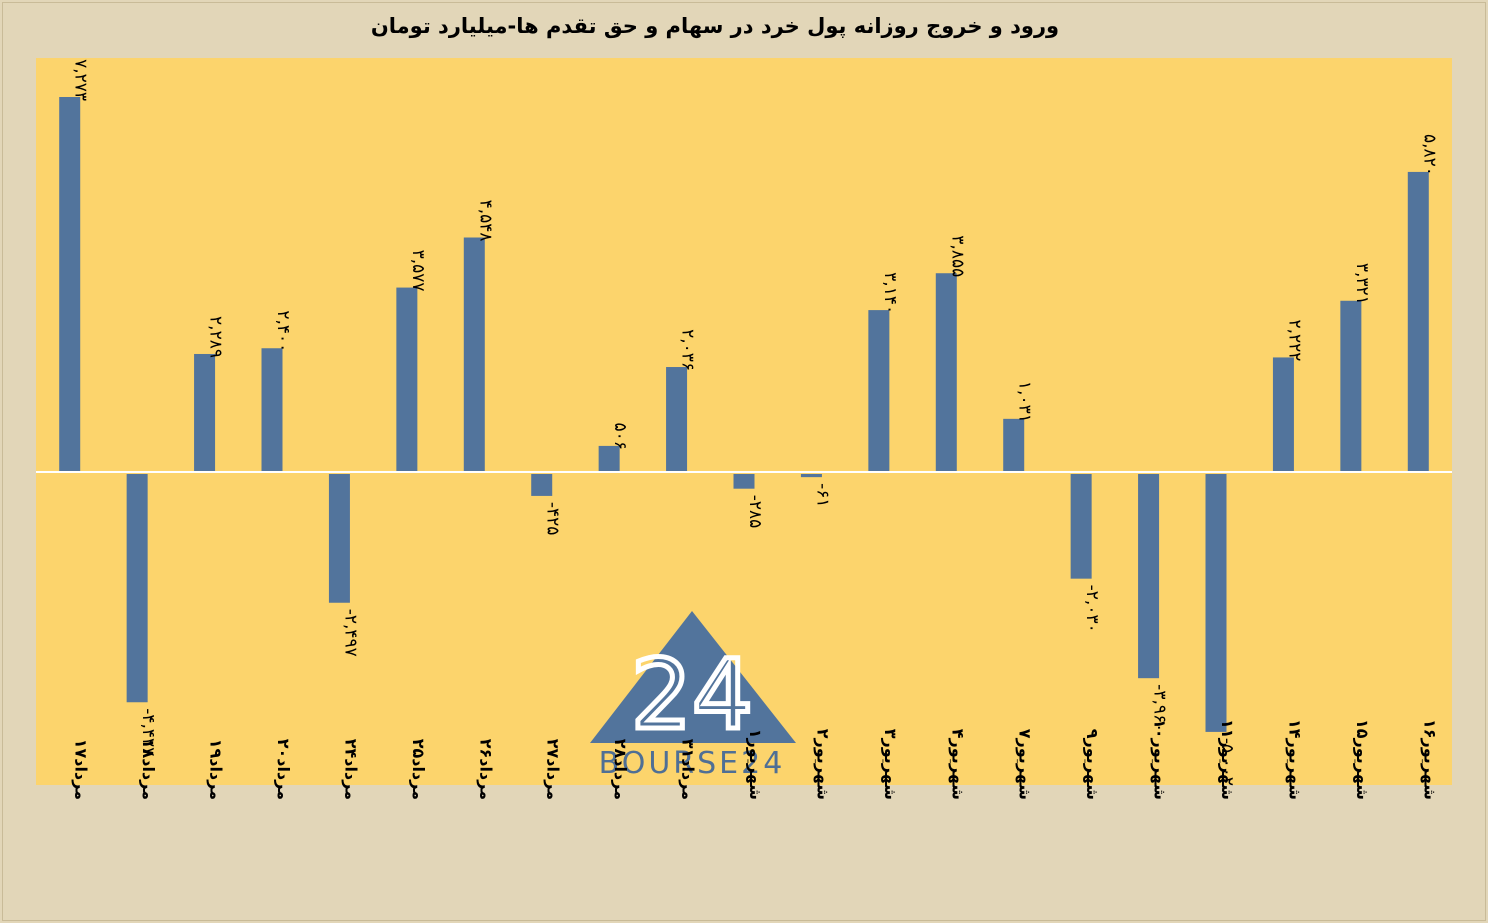  I want to click on category-label-8: ۲۷مرداد, so click(553, 769).